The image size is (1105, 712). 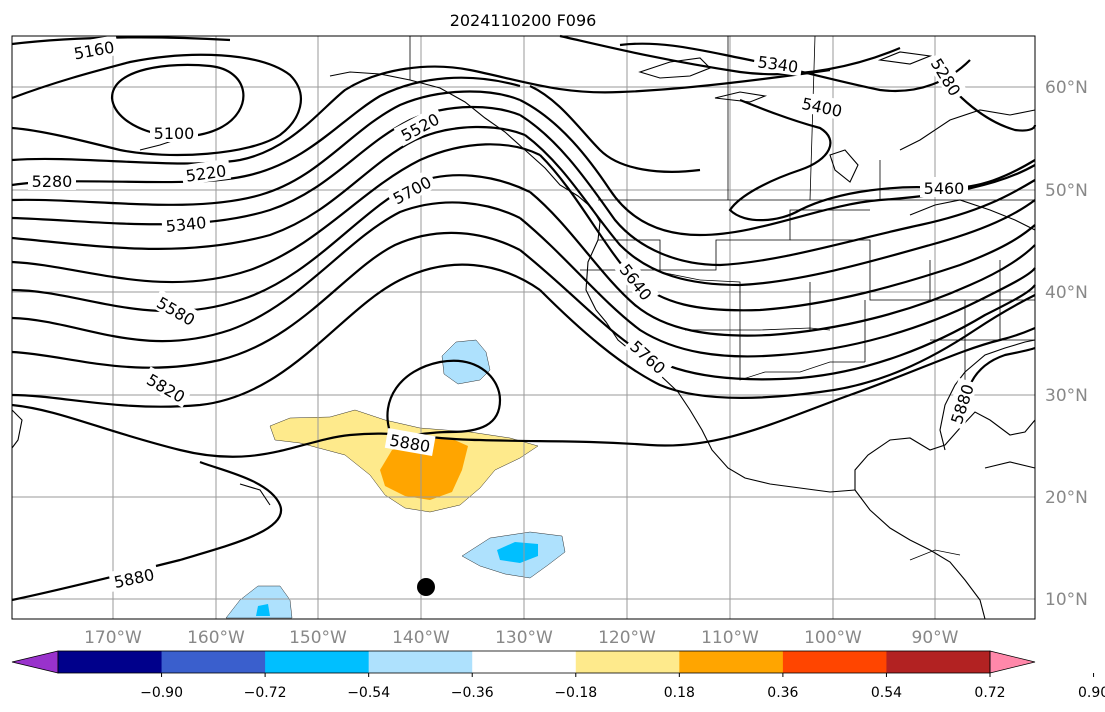 I want to click on figure-title: 2024110200 F096, so click(x=523, y=20).